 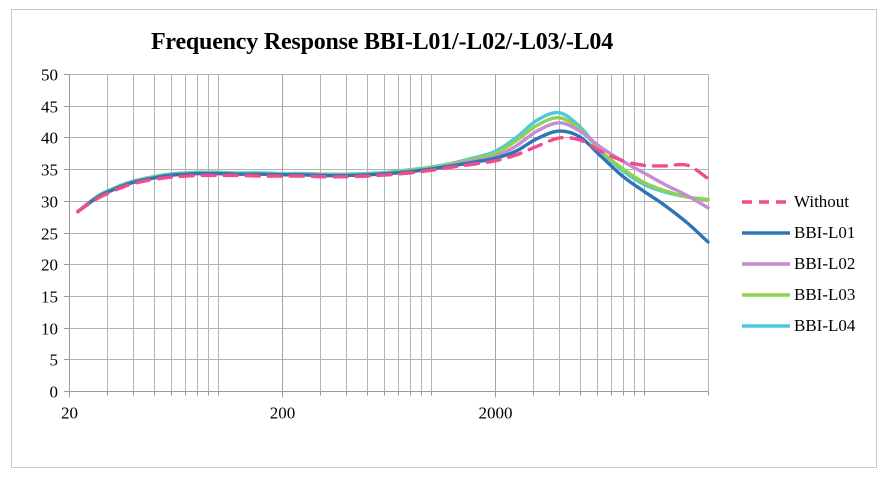 What do you see at coordinates (393, 174) in the screenshot?
I see `series-line-without` at bounding box center [393, 174].